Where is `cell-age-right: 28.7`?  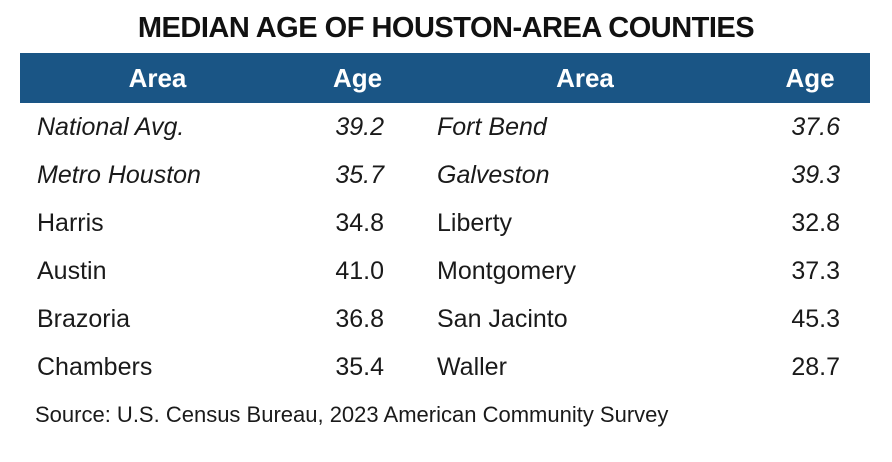
cell-age-right: 28.7 is located at coordinates (815, 366).